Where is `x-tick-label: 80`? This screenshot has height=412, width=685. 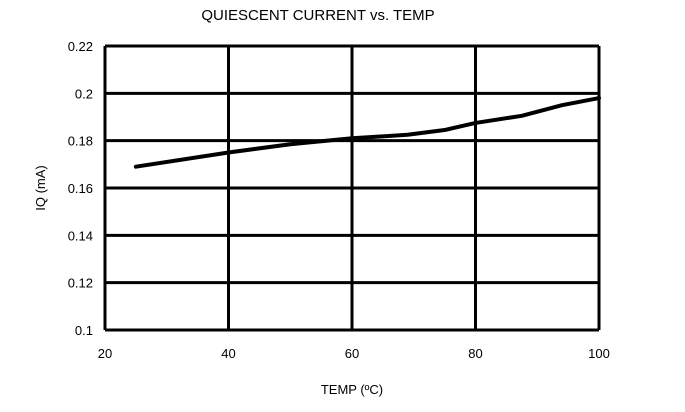 x-tick-label: 80 is located at coordinates (475, 353).